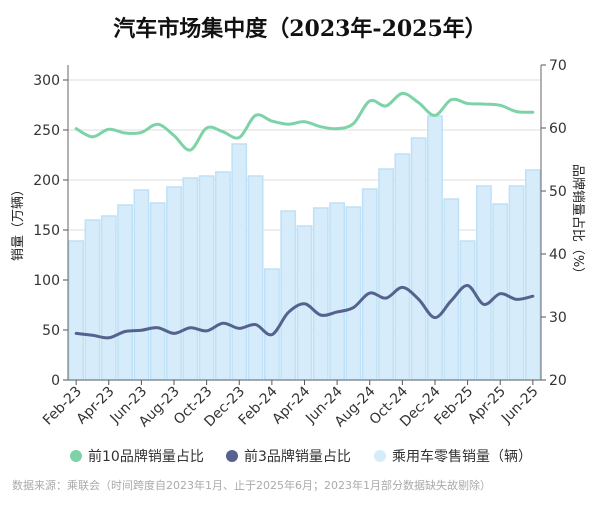  What do you see at coordinates (380, 456) in the screenshot?
I see `legend-swatch-sales` at bounding box center [380, 456].